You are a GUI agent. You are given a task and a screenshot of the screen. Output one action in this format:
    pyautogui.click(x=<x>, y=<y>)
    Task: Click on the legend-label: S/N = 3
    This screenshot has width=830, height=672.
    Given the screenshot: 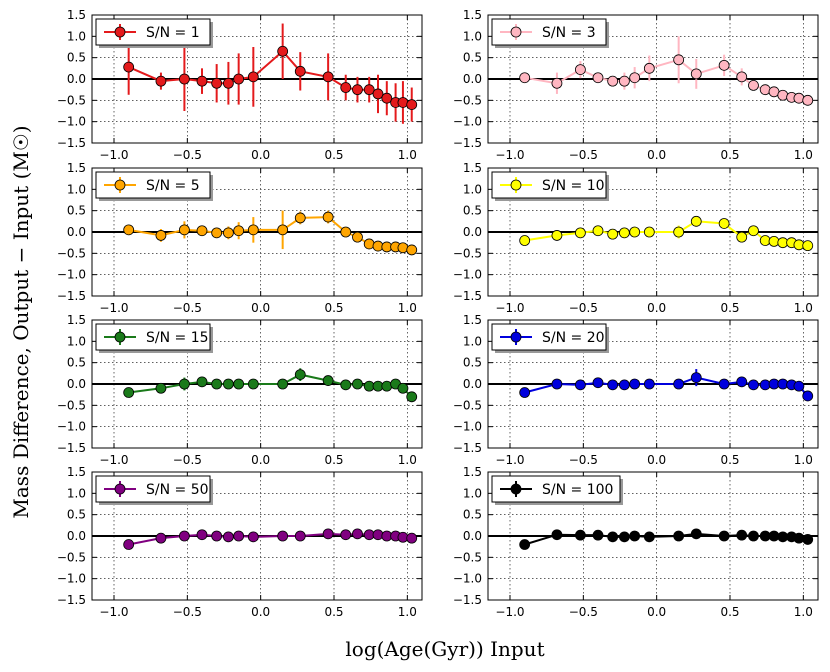 What is the action you would take?
    pyautogui.click(x=569, y=33)
    